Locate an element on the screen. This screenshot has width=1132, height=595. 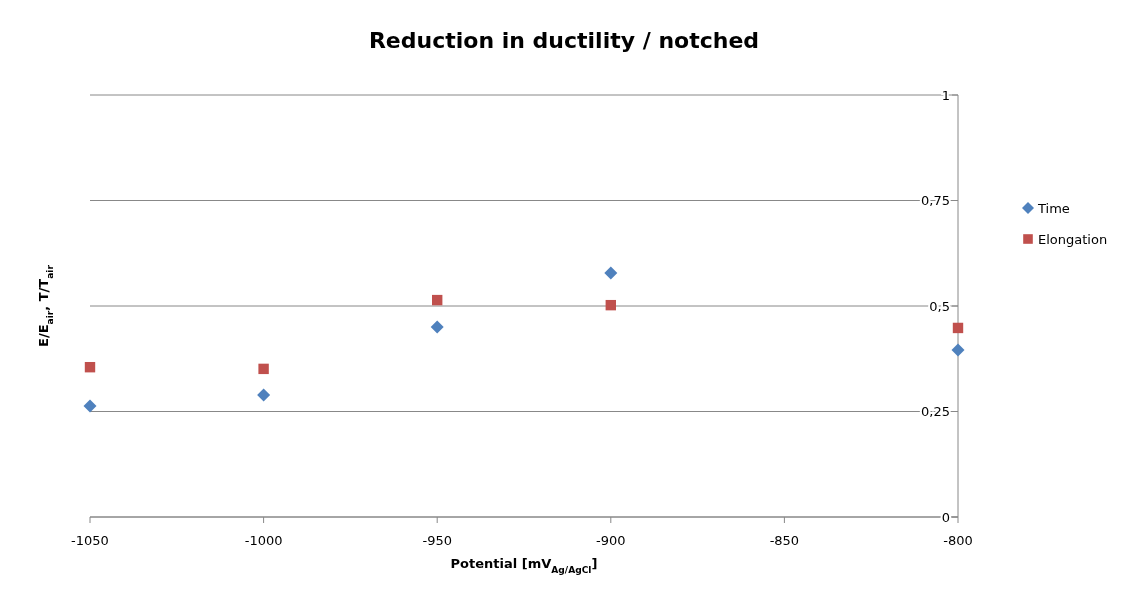
y-tick-label: 1 is located at coordinates (945, 95).